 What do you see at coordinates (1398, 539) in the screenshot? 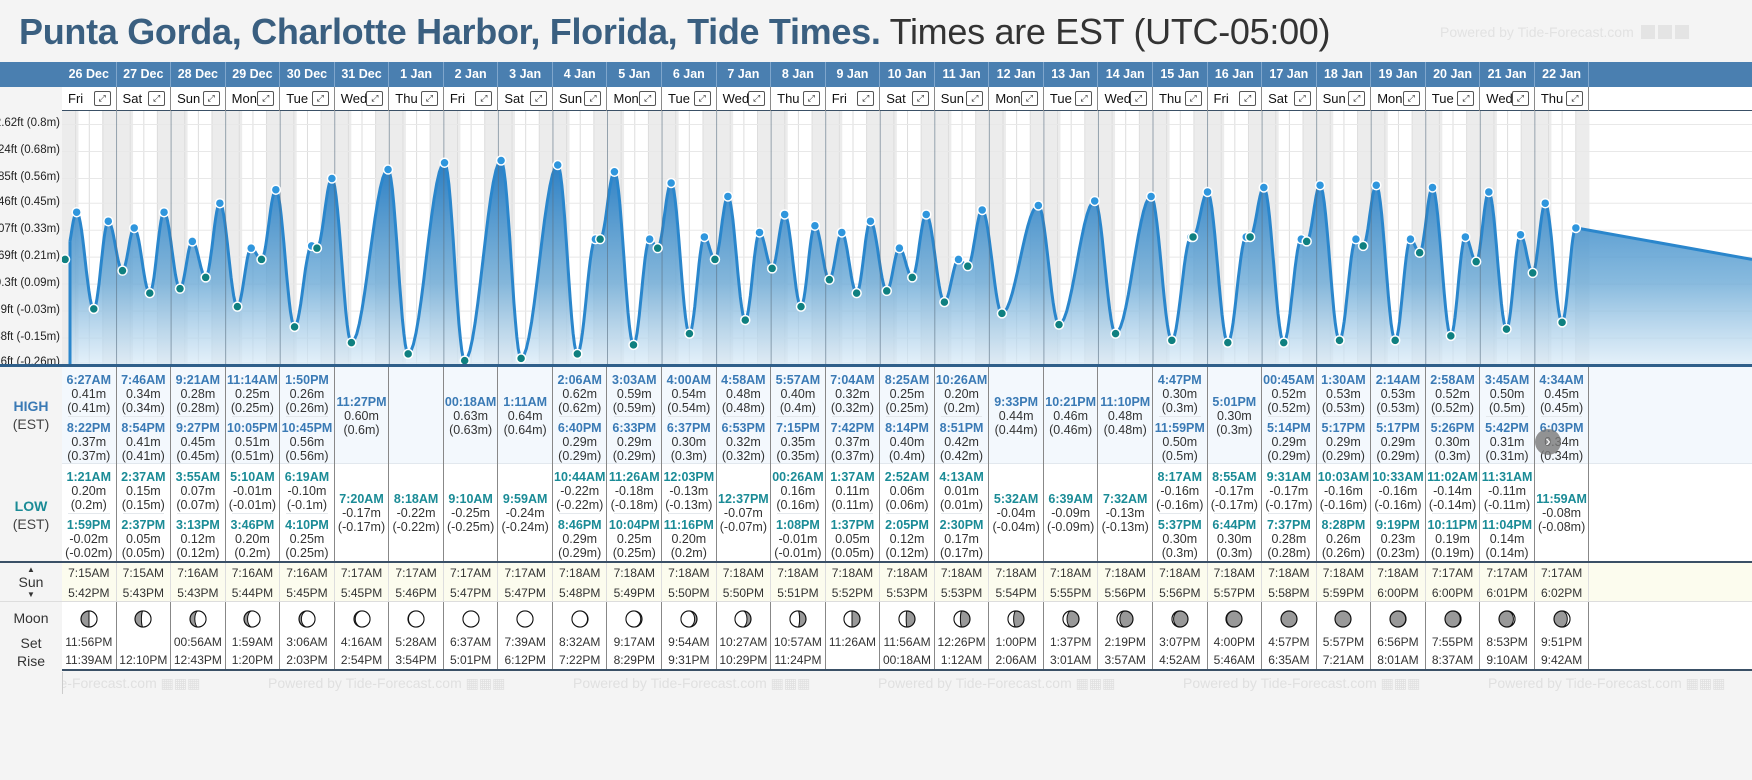
I see `tide-height: 0.23m` at bounding box center [1398, 539].